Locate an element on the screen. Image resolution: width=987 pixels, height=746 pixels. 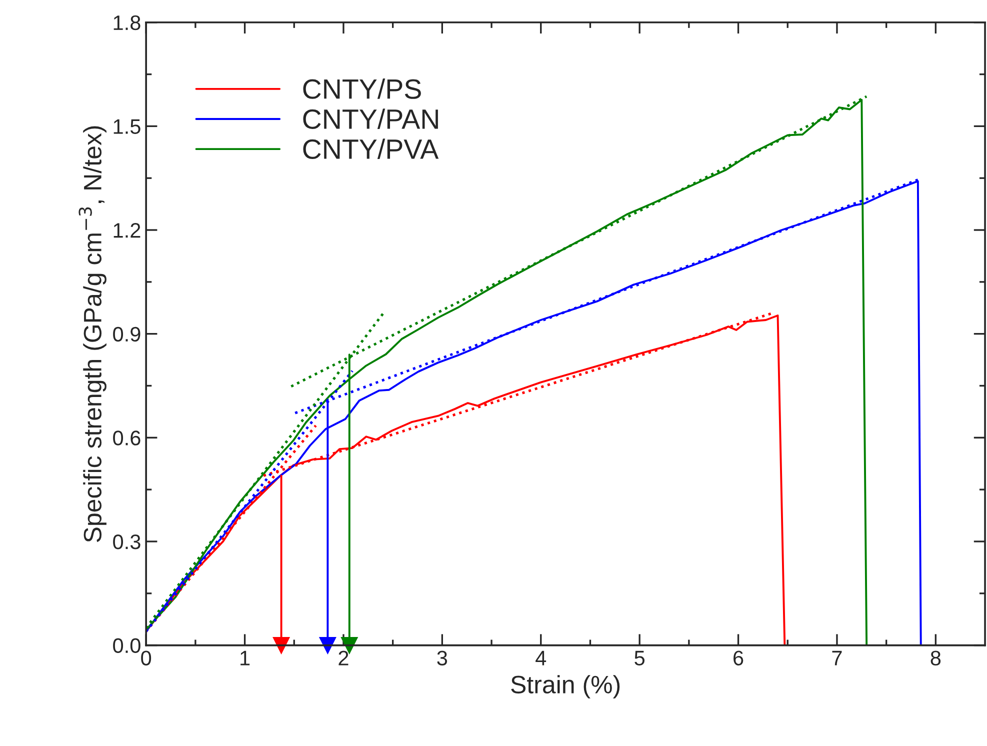
y-tick-label: 1.5 is located at coordinates (127, 126).